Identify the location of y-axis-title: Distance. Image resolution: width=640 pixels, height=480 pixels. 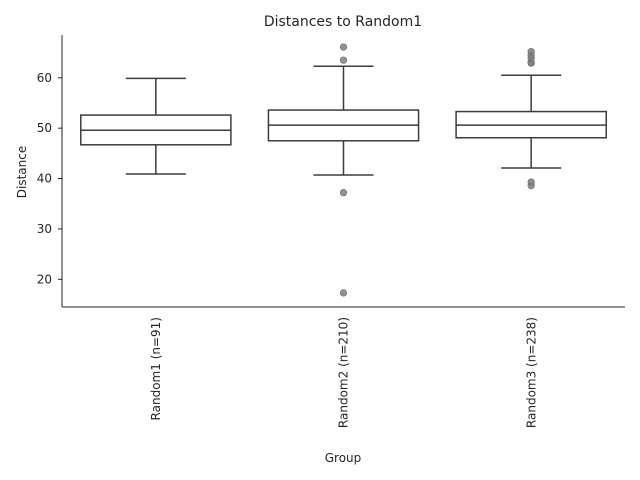
(22, 172).